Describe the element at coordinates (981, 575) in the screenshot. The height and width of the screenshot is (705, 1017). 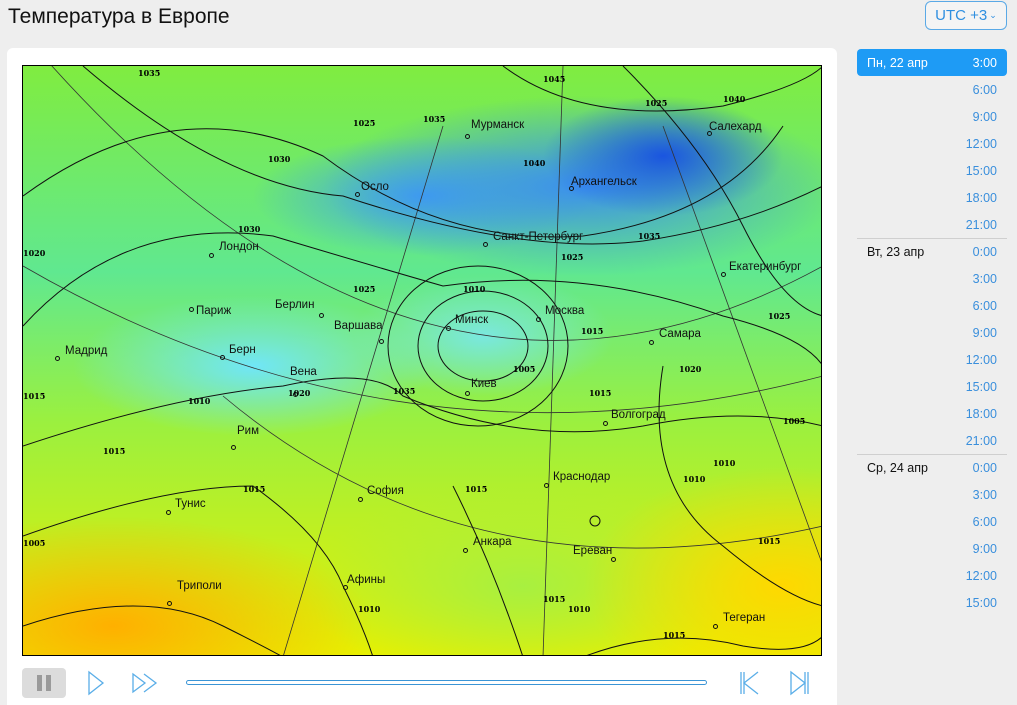
I see `time-label: 12:00` at that location.